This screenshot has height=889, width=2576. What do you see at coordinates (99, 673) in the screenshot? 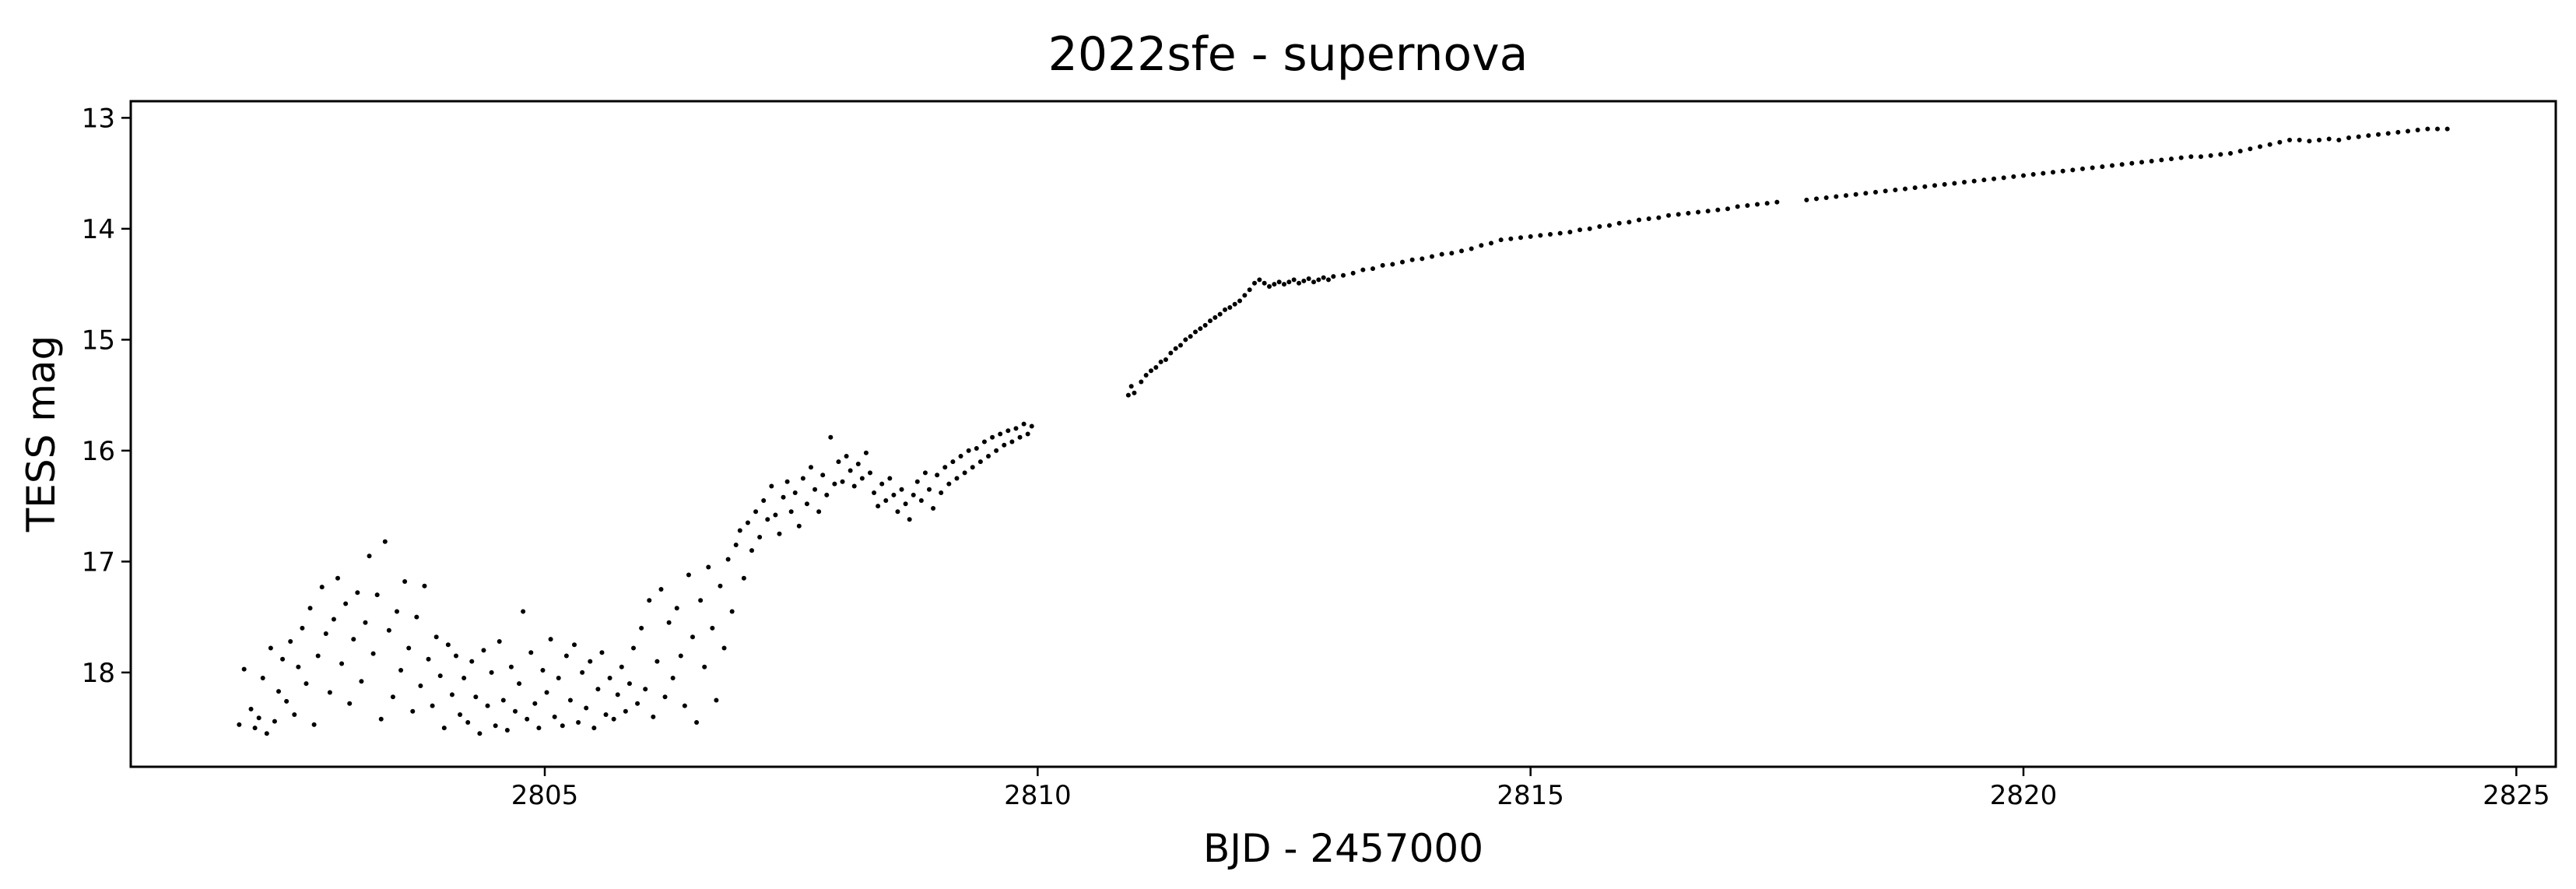
I see `y-tick-label: 18` at bounding box center [99, 673].